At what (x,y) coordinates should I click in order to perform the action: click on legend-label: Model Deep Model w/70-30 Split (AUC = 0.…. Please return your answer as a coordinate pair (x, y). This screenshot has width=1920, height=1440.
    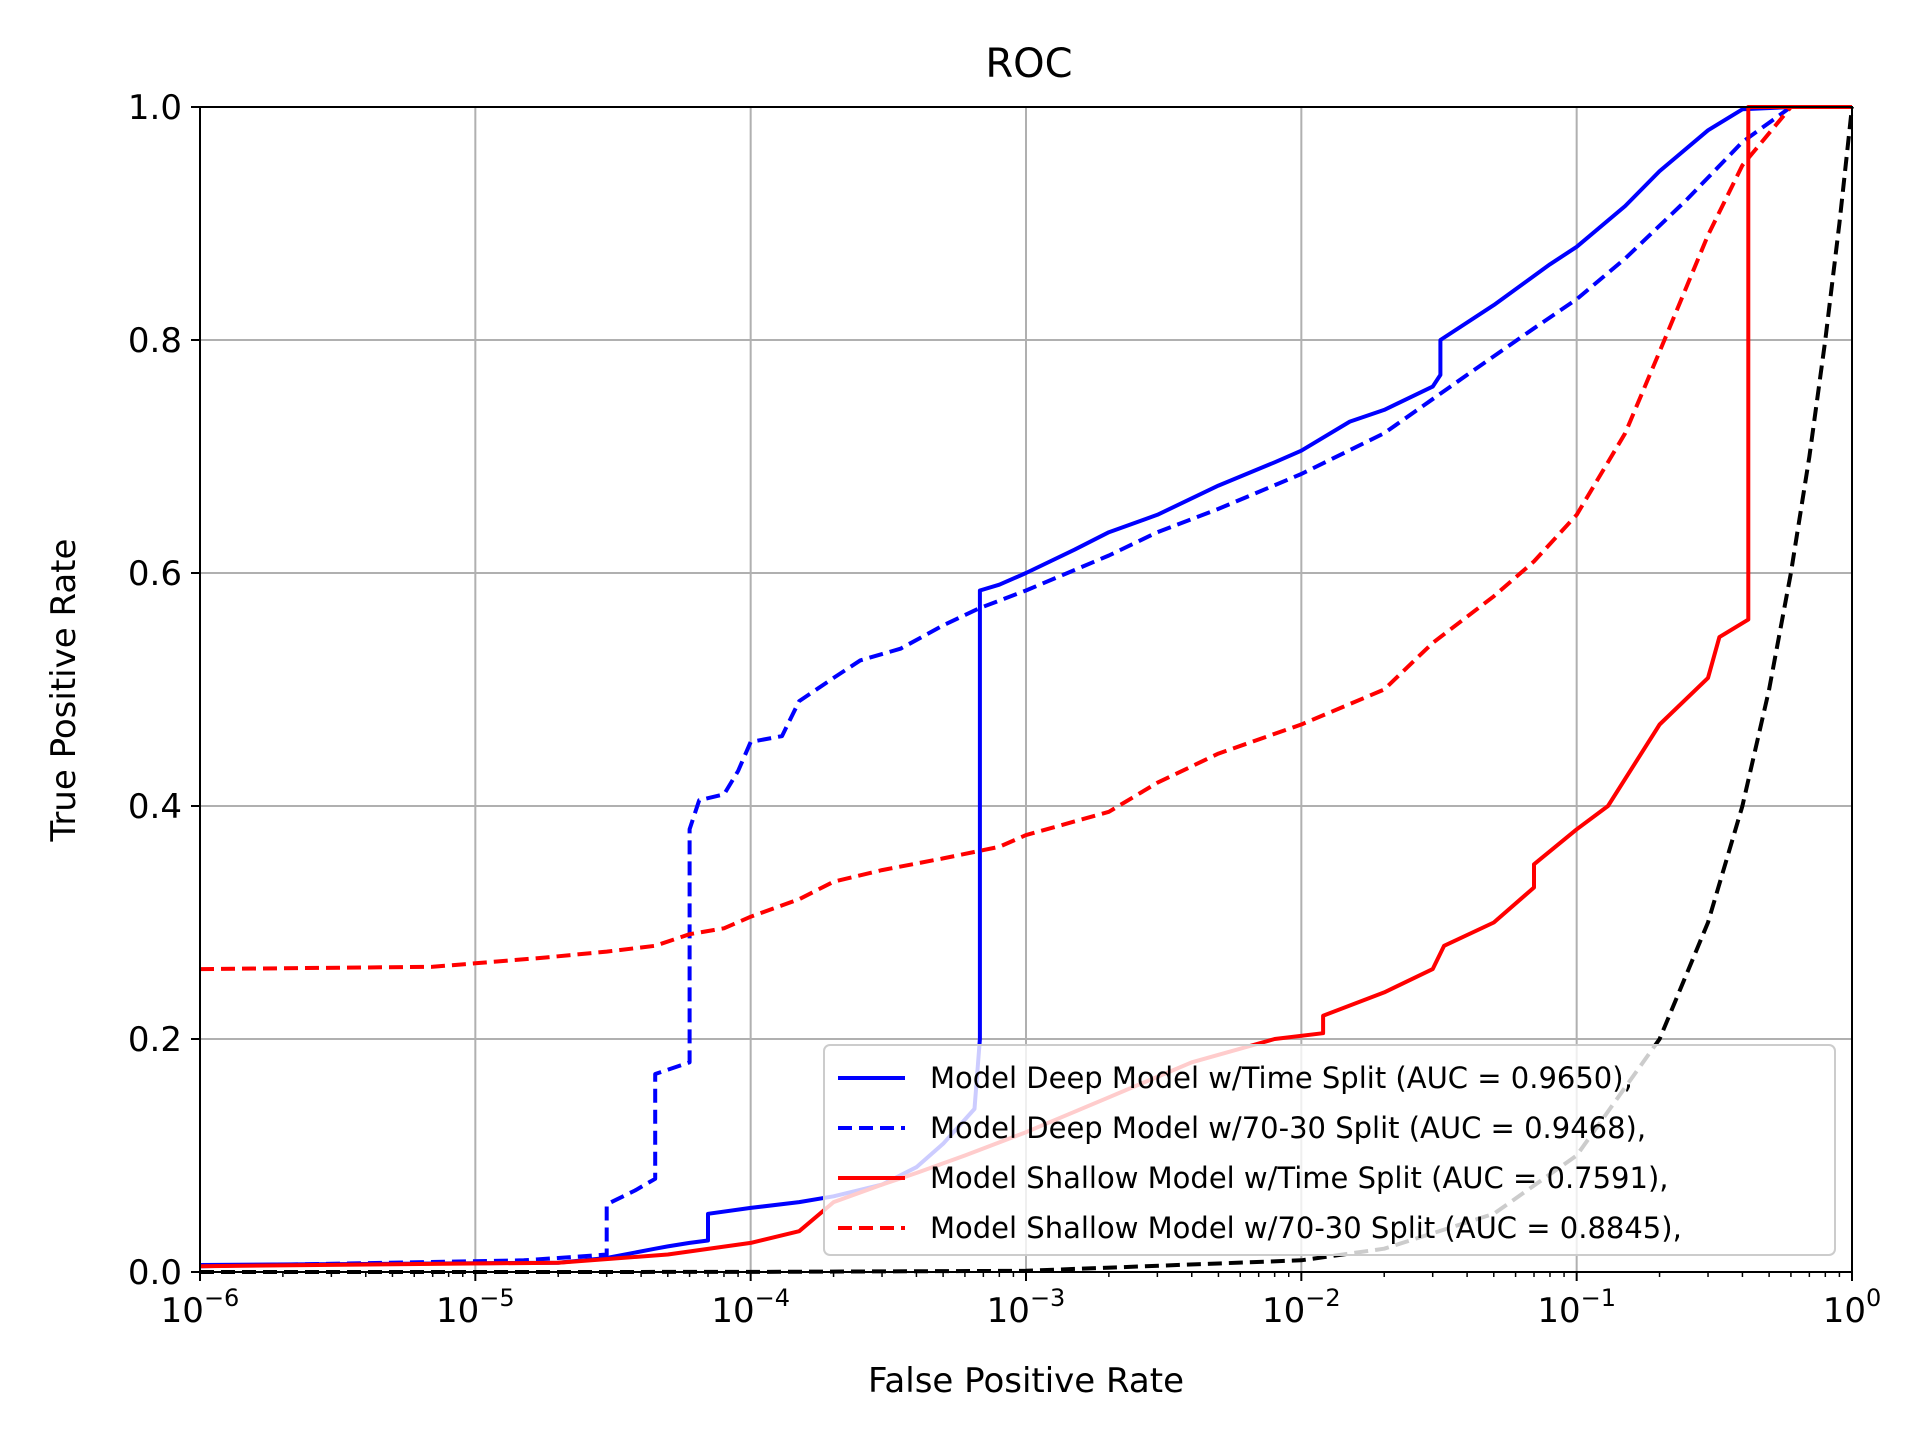
    Looking at the image, I should click on (1288, 1128).